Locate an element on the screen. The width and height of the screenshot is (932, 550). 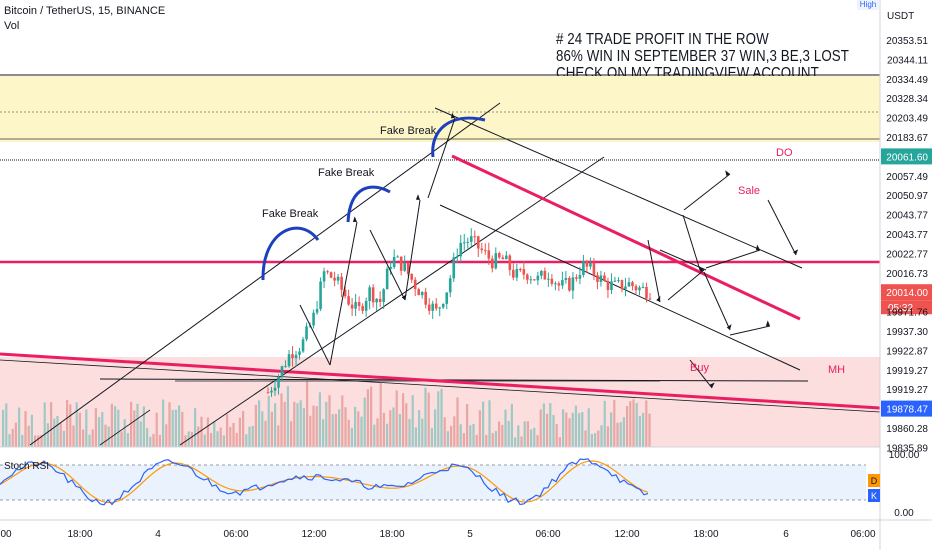
stoch-band is located at coordinates (433, 482).